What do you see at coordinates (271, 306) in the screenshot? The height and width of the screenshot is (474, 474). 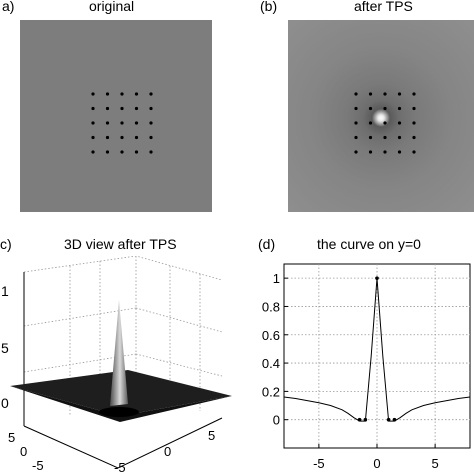 I see `y-tick-label: 0.8` at bounding box center [271, 306].